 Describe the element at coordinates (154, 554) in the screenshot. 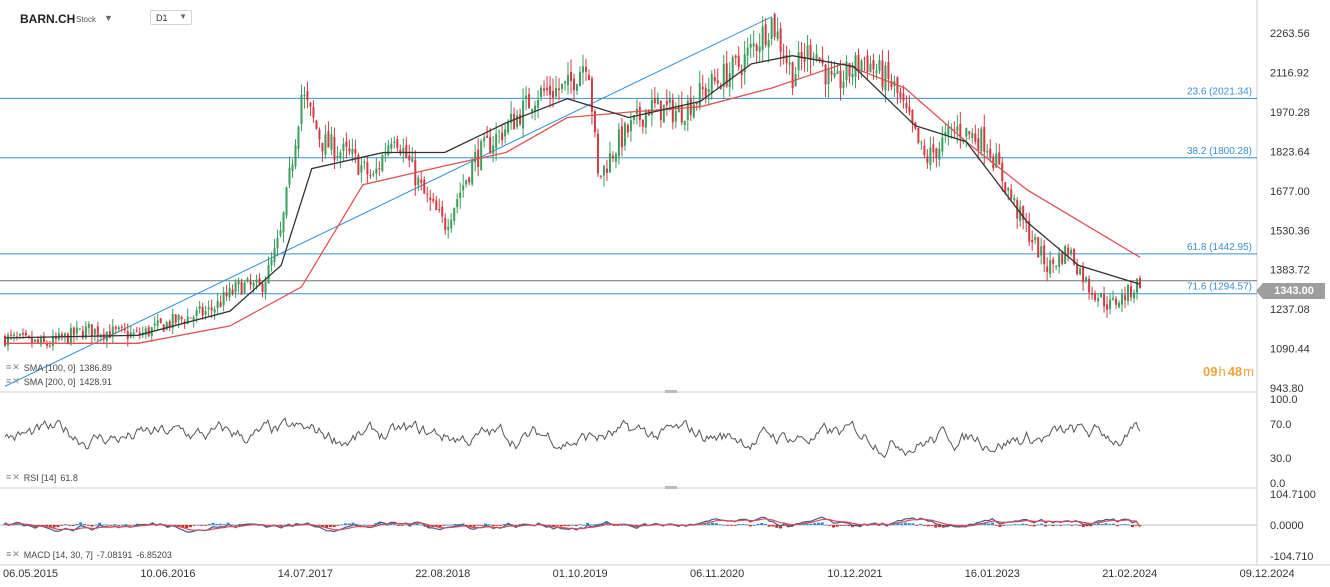

I see `legend-value: -6.85203` at that location.